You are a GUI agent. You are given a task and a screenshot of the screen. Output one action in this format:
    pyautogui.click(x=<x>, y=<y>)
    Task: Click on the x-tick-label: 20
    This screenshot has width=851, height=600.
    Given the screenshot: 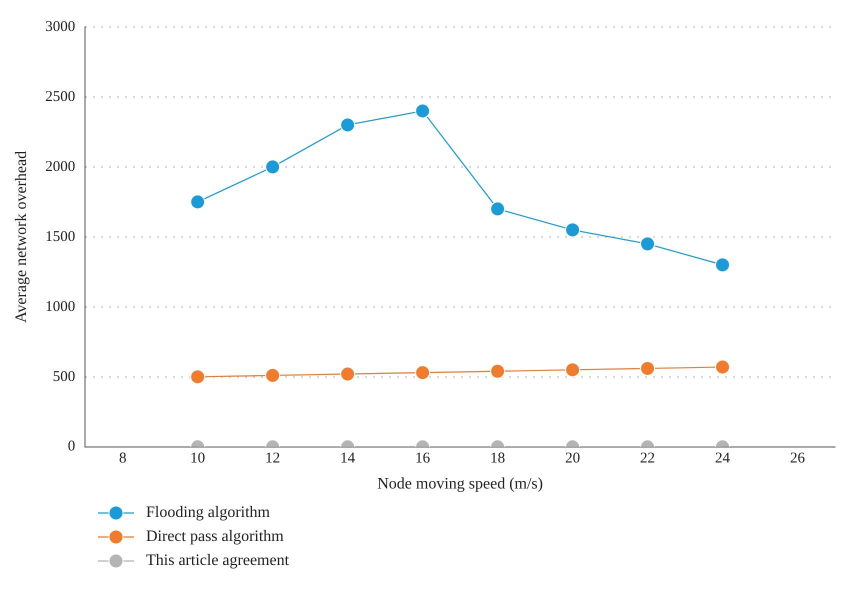 What is the action you would take?
    pyautogui.click(x=572, y=458)
    